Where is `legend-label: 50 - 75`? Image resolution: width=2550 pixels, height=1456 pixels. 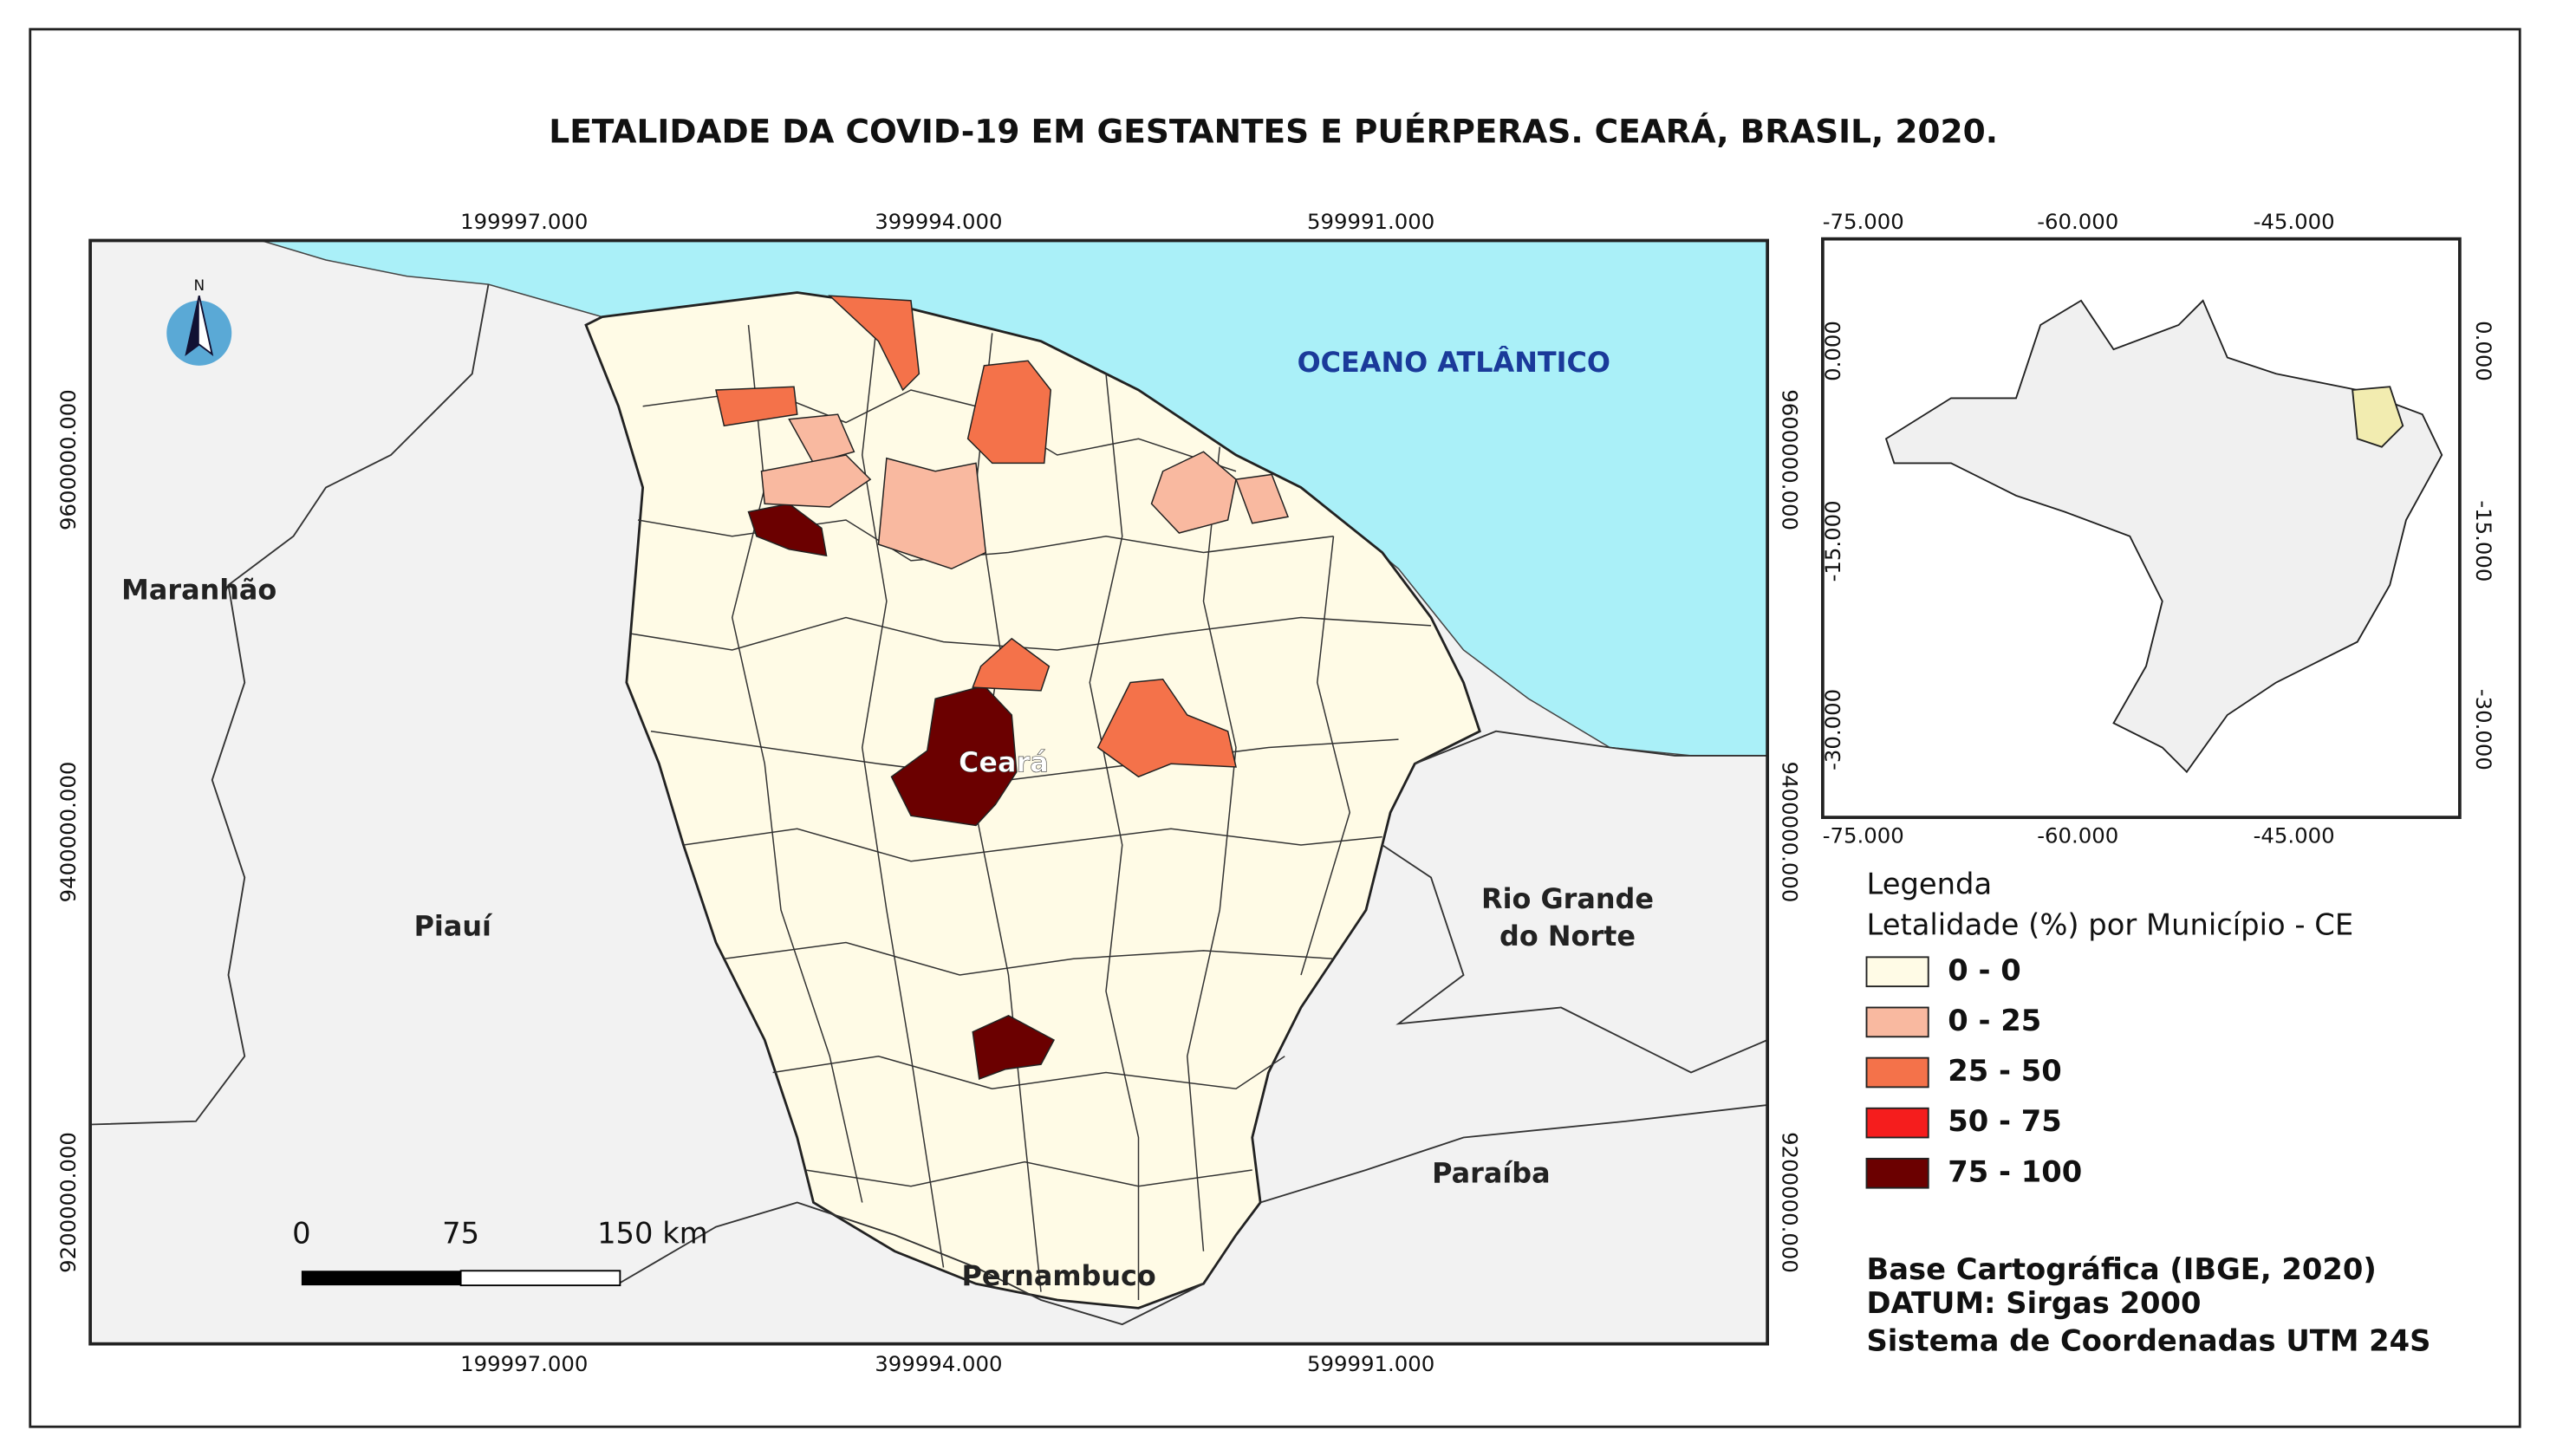 legend-label: 50 - 75 is located at coordinates (2005, 1121).